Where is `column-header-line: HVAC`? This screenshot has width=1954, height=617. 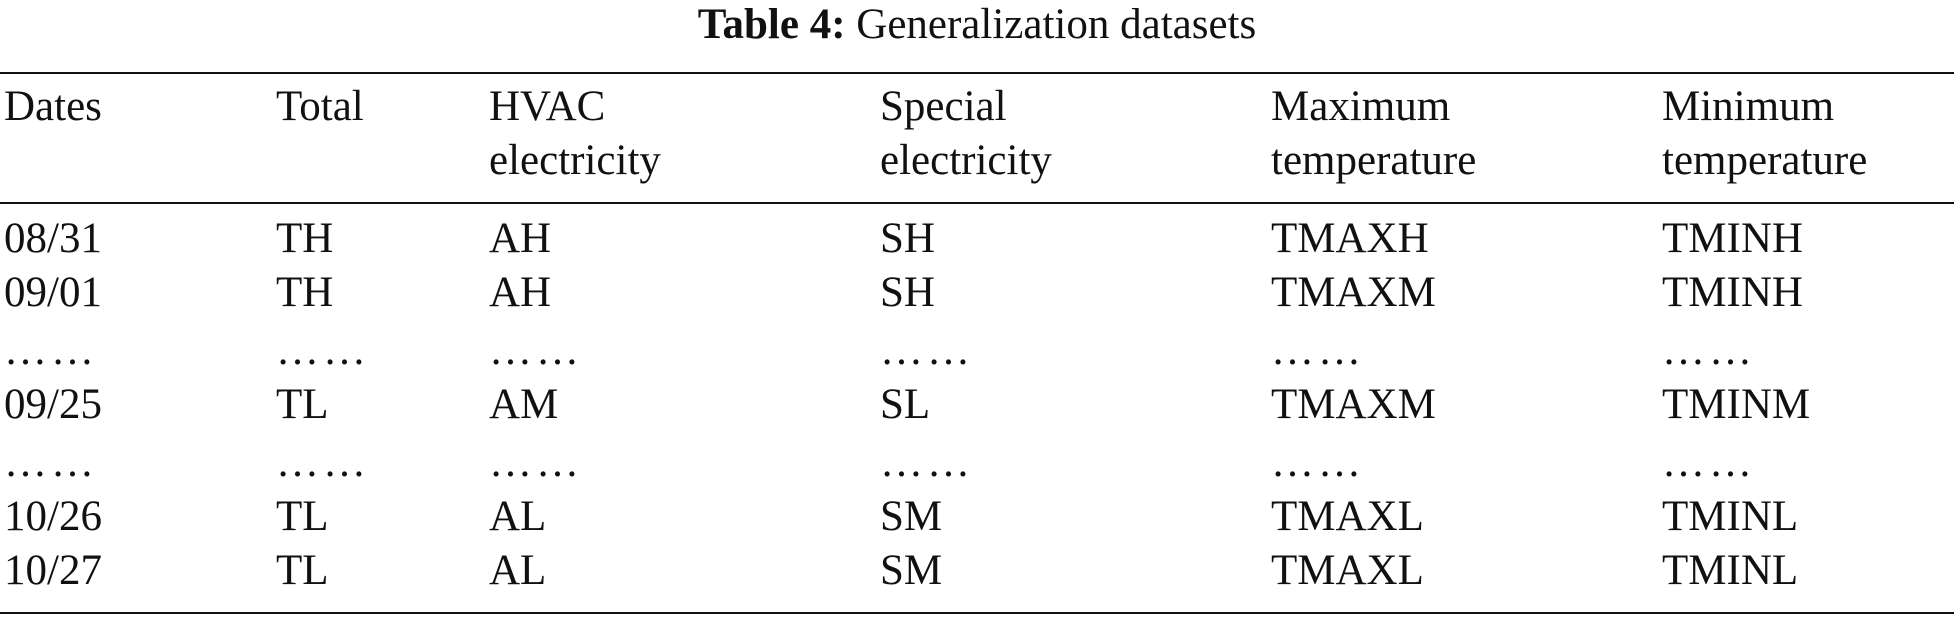
column-header-line: HVAC is located at coordinates (547, 106).